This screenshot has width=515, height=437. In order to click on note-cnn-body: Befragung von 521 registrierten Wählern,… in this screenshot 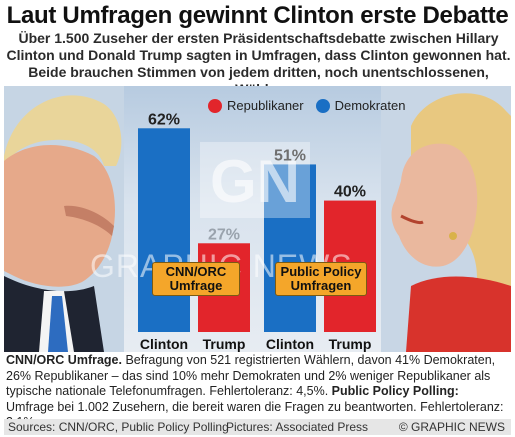, I will do `click(251, 375)`.